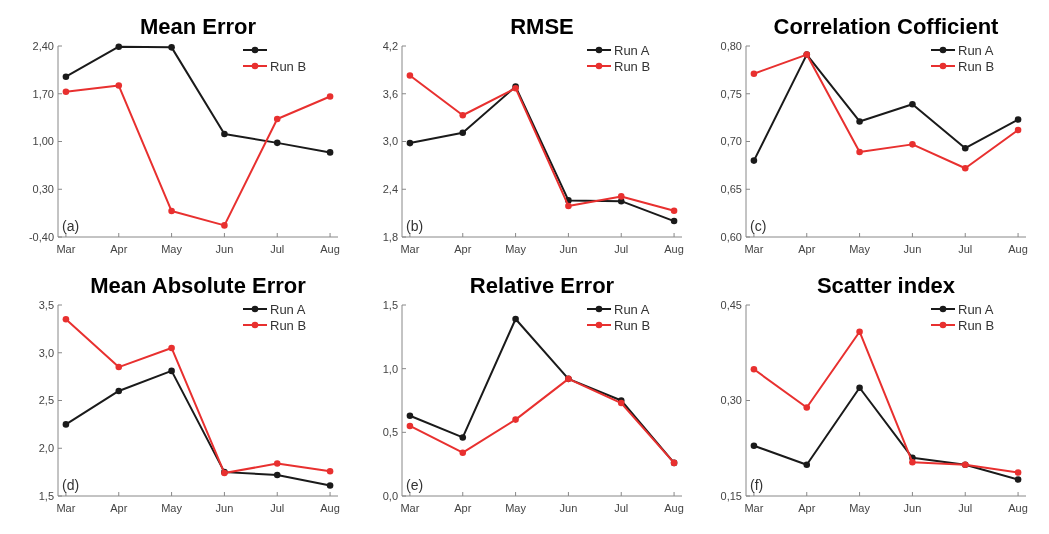 The height and width of the screenshot is (534, 1049). Describe the element at coordinates (731, 236) in the screenshot. I see `y-tick-label: 0,60` at that location.